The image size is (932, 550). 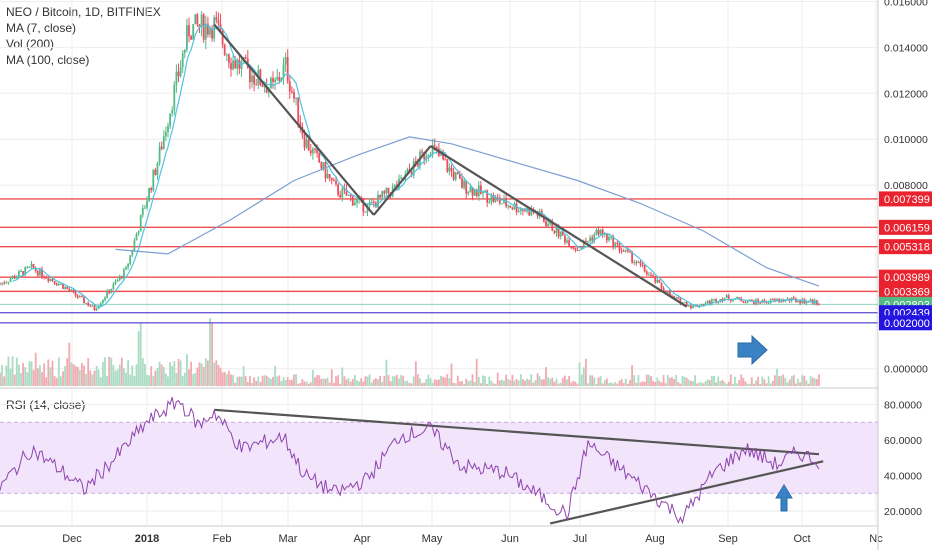 I want to click on price-level-label: 0.006159, so click(x=907, y=228).